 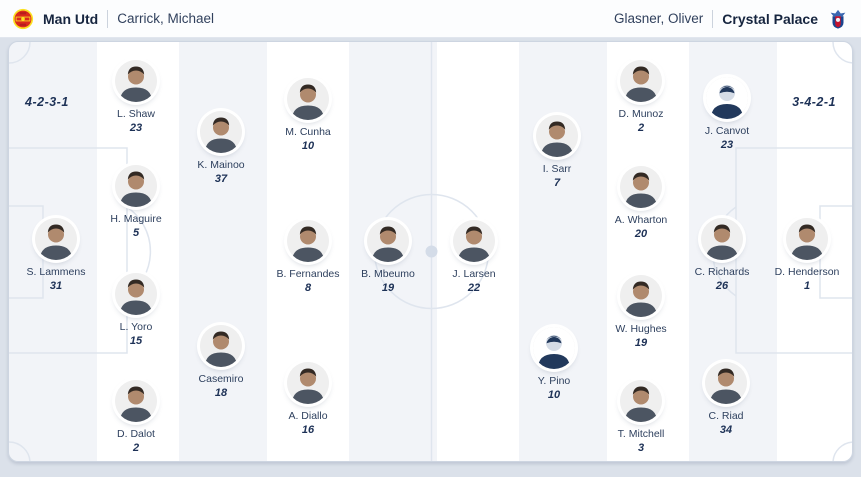 I want to click on player-home: K. Mainoo 37, so click(x=221, y=148).